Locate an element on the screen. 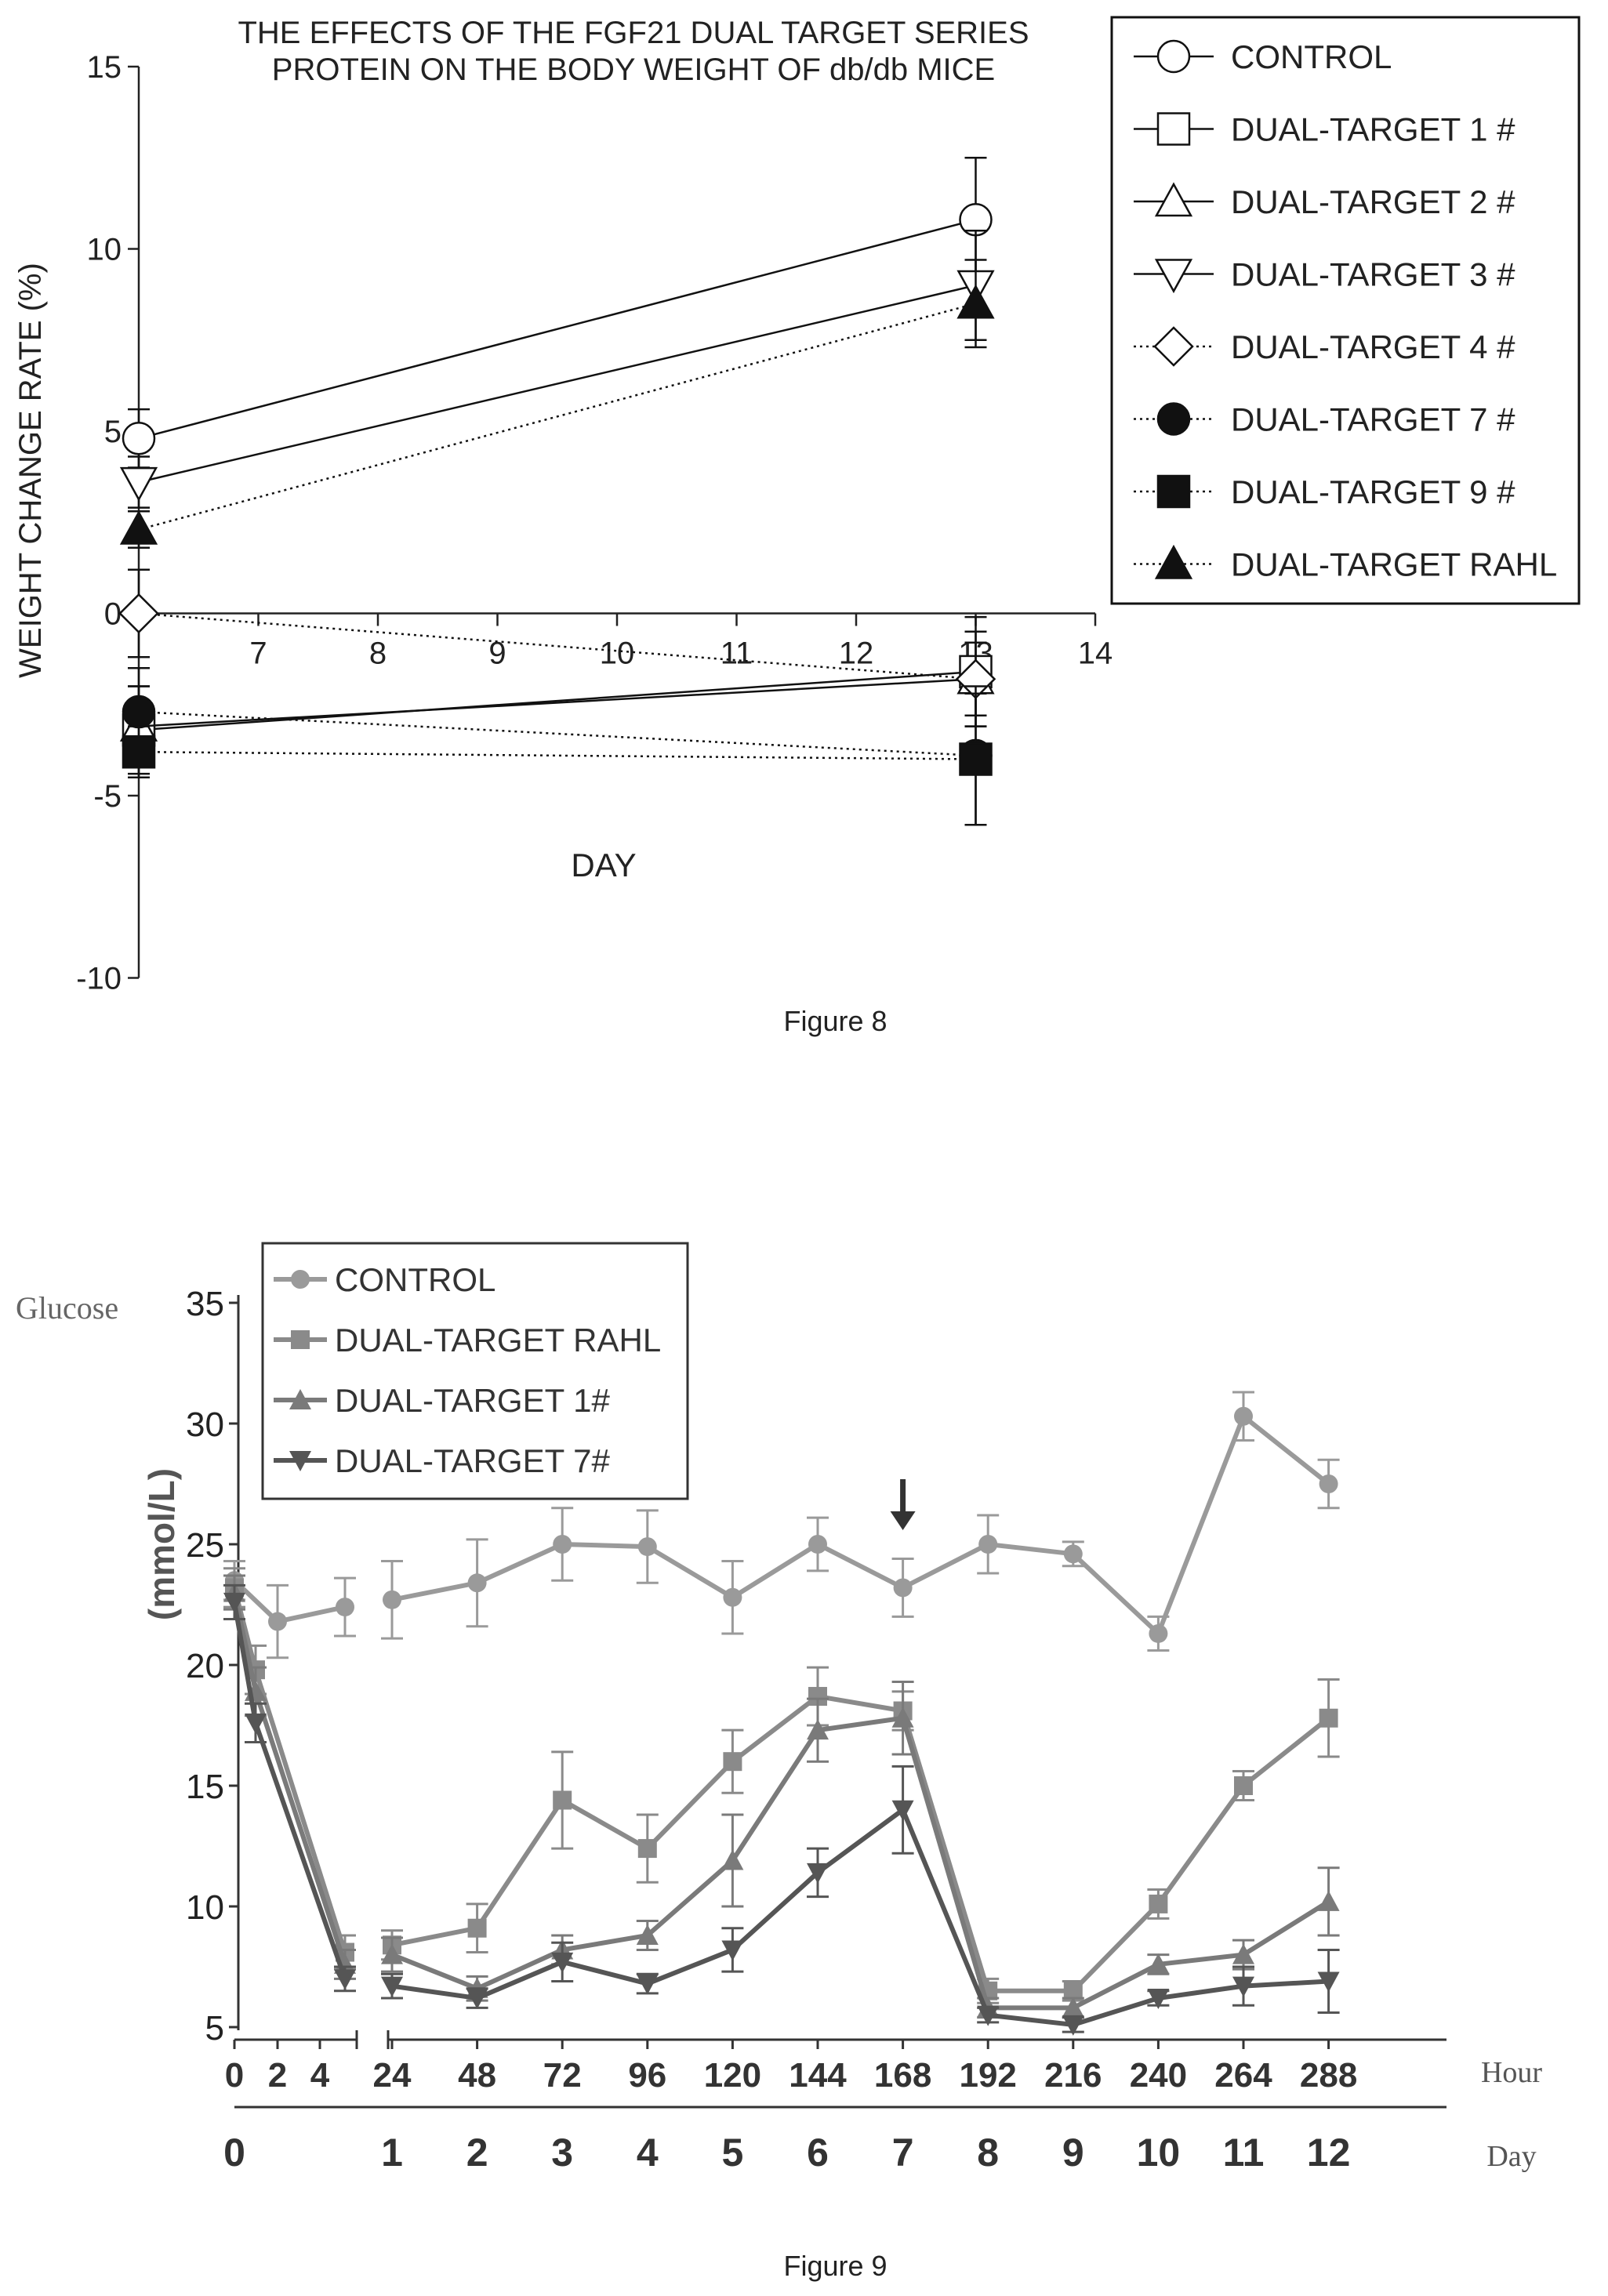 Image resolution: width=1608 pixels, height=2296 pixels. fig8-legend-label: DUAL-TARGET 4 # is located at coordinates (1373, 346).